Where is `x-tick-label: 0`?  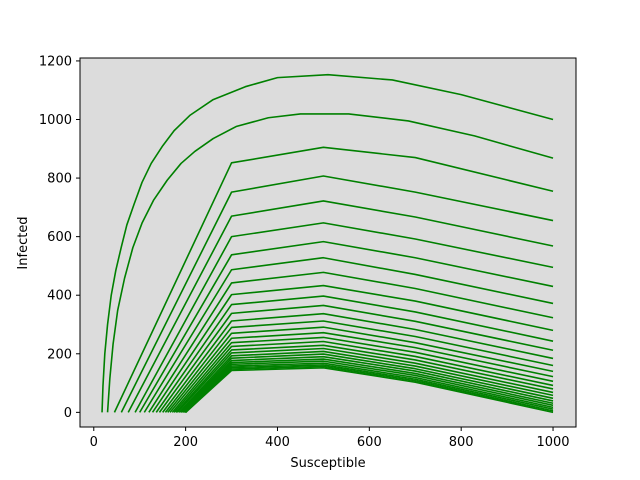
x-tick-label: 0 is located at coordinates (94, 442).